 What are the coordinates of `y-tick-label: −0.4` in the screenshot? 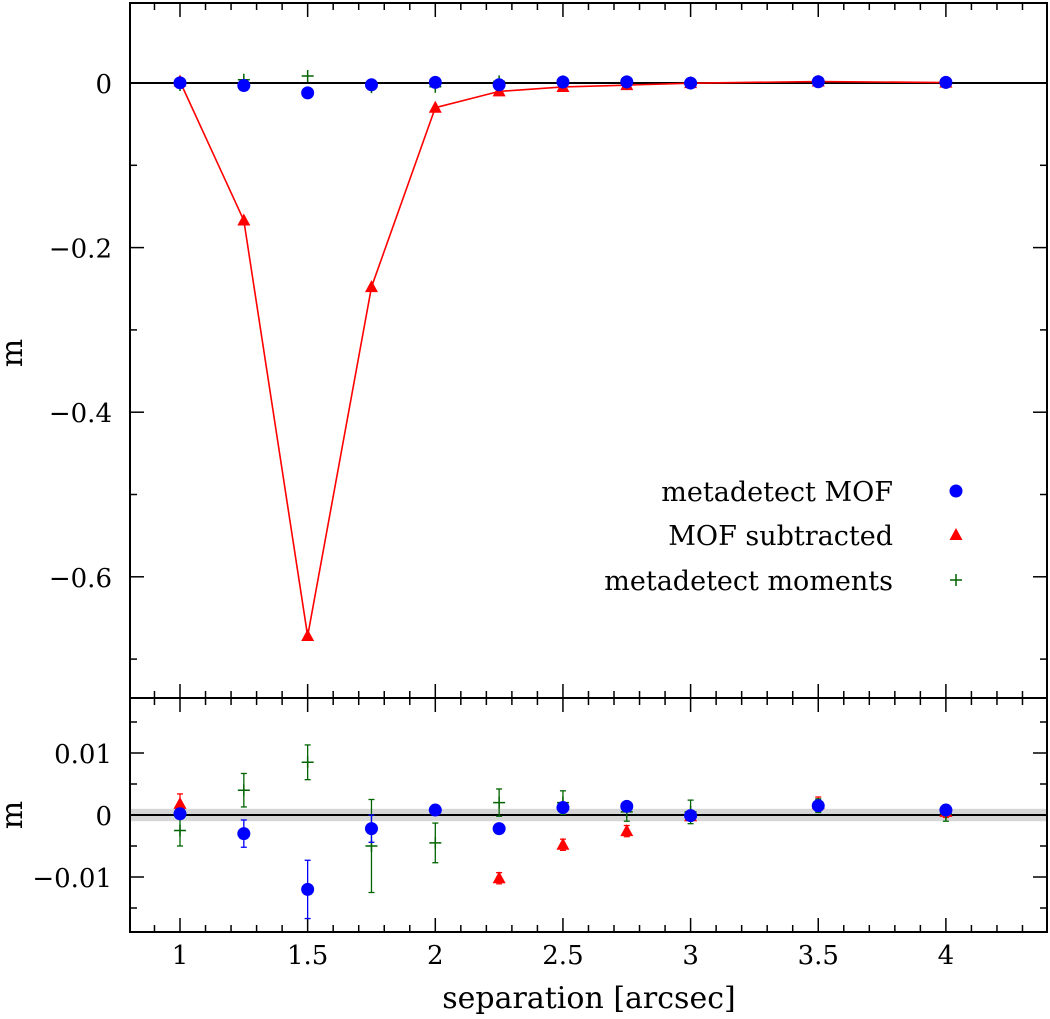 It's located at (80, 414).